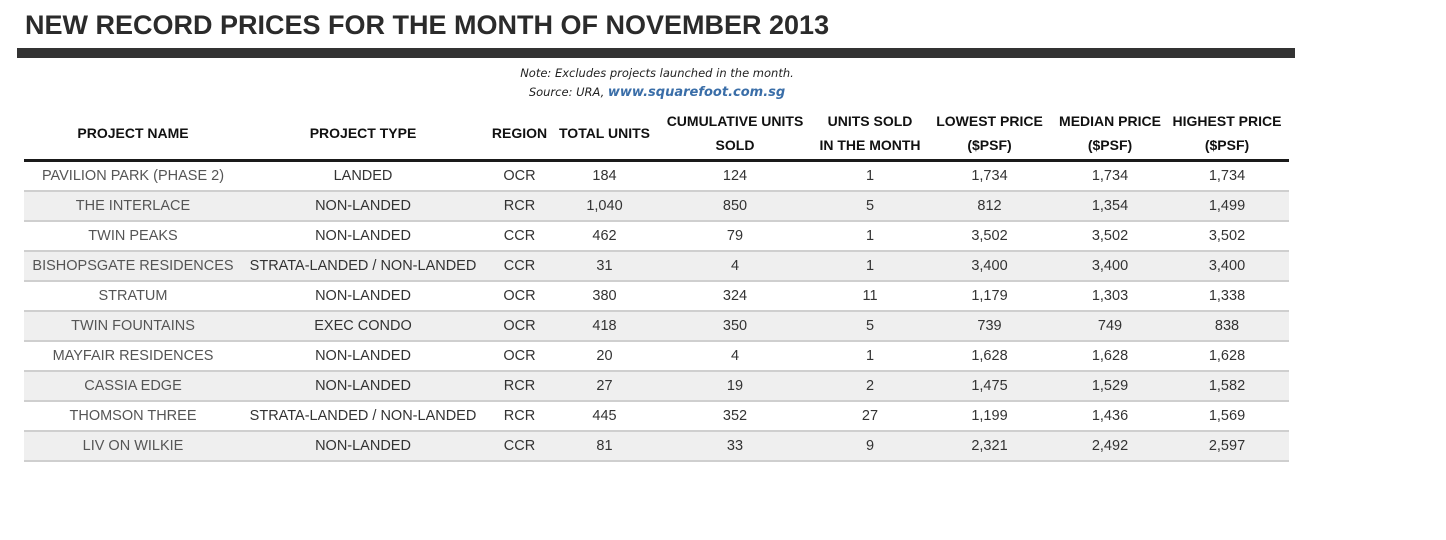 The height and width of the screenshot is (540, 1446). I want to click on cell-project-type: EXEC CONDO, so click(363, 326).